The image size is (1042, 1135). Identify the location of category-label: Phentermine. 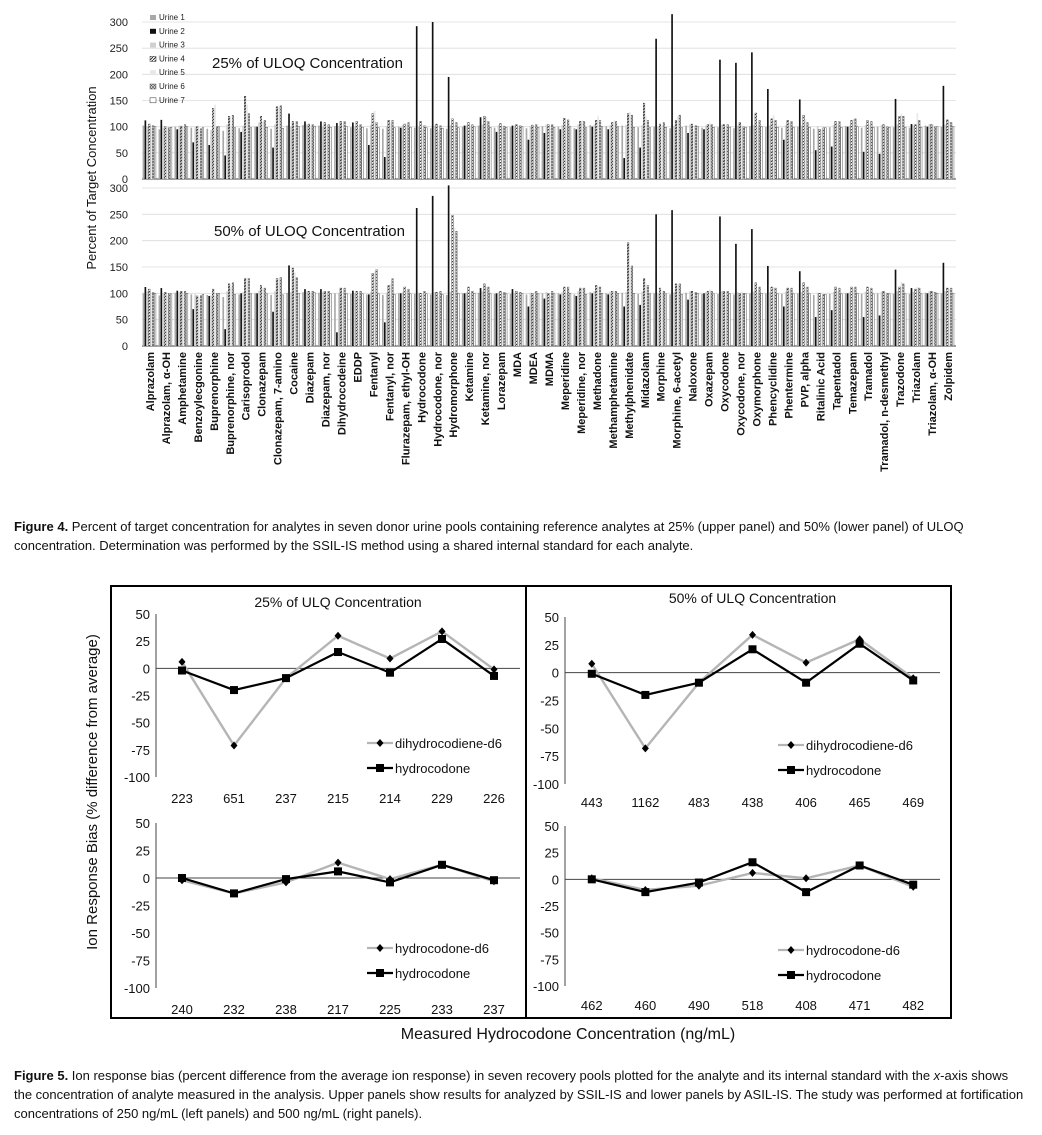
(789, 385).